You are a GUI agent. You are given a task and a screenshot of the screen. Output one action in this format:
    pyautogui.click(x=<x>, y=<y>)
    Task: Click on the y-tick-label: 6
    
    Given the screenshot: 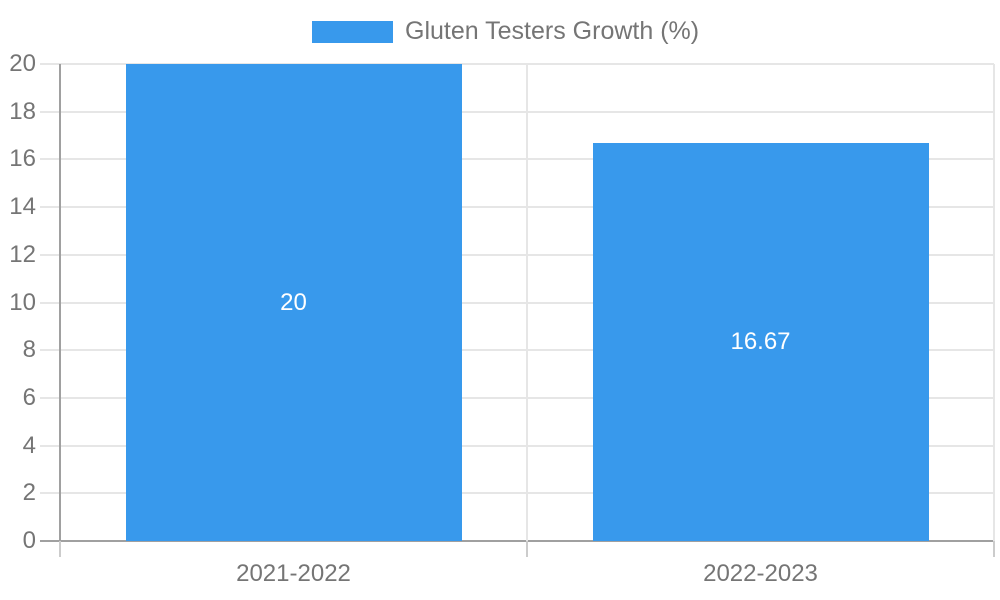 What is the action you would take?
    pyautogui.click(x=29, y=397)
    